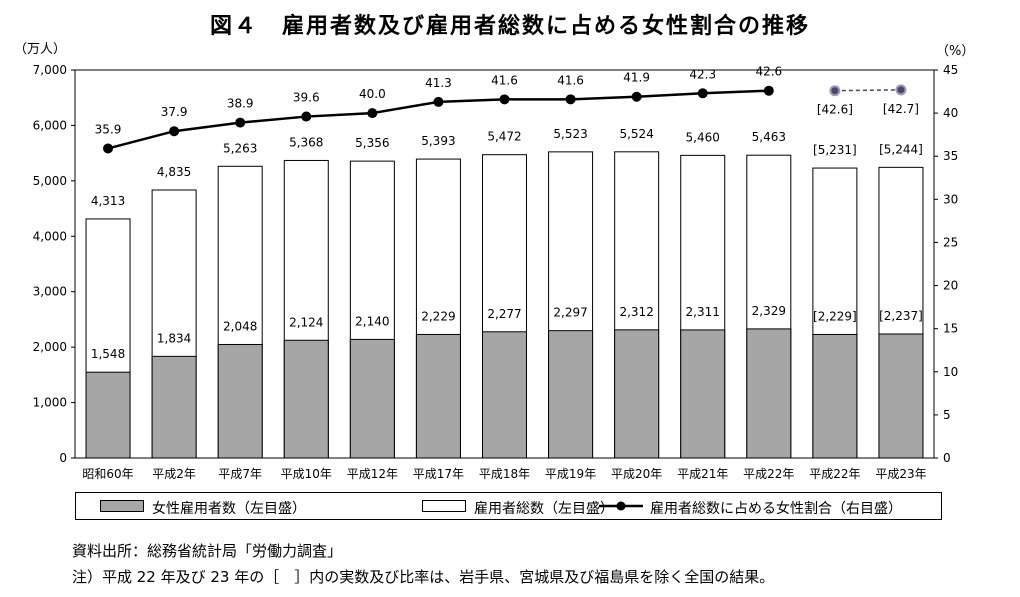 Image resolution: width=1020 pixels, height=597 pixels. What do you see at coordinates (372, 143) in the screenshot?
I see `total-bar-label: 5,356` at bounding box center [372, 143].